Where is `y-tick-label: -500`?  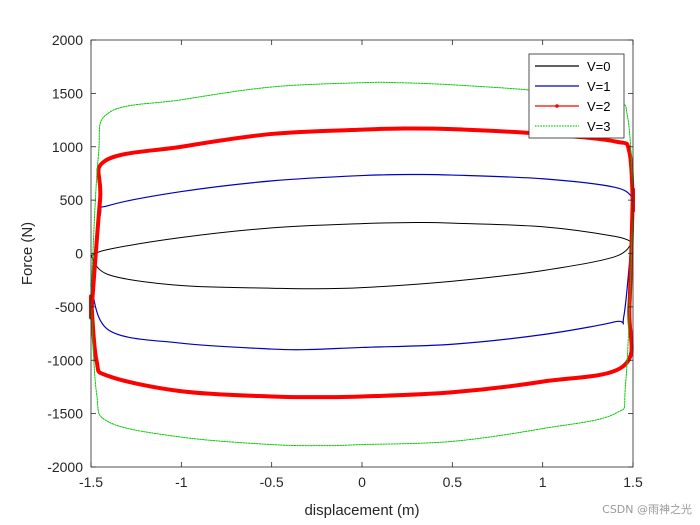 y-tick-label: -500 is located at coordinates (69, 307).